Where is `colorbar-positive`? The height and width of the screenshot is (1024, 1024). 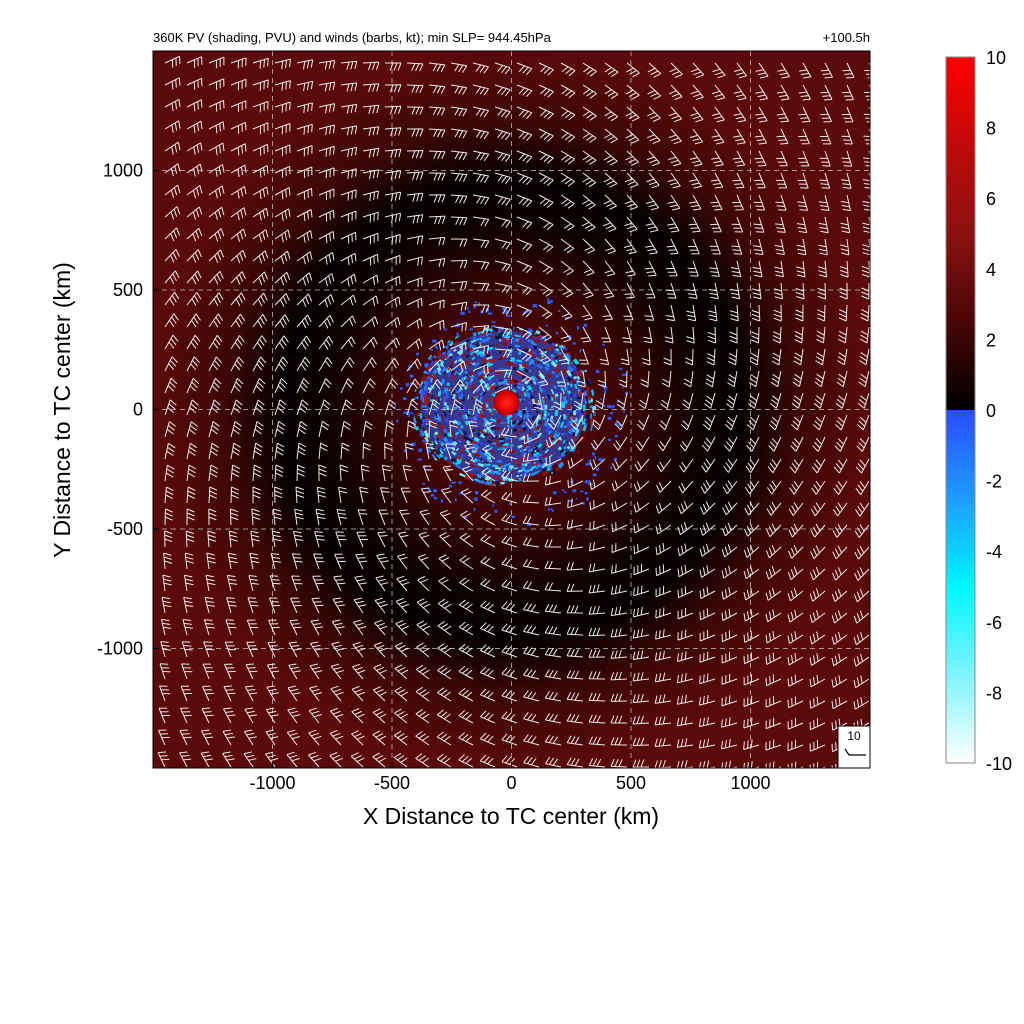
colorbar-positive is located at coordinates (960, 233).